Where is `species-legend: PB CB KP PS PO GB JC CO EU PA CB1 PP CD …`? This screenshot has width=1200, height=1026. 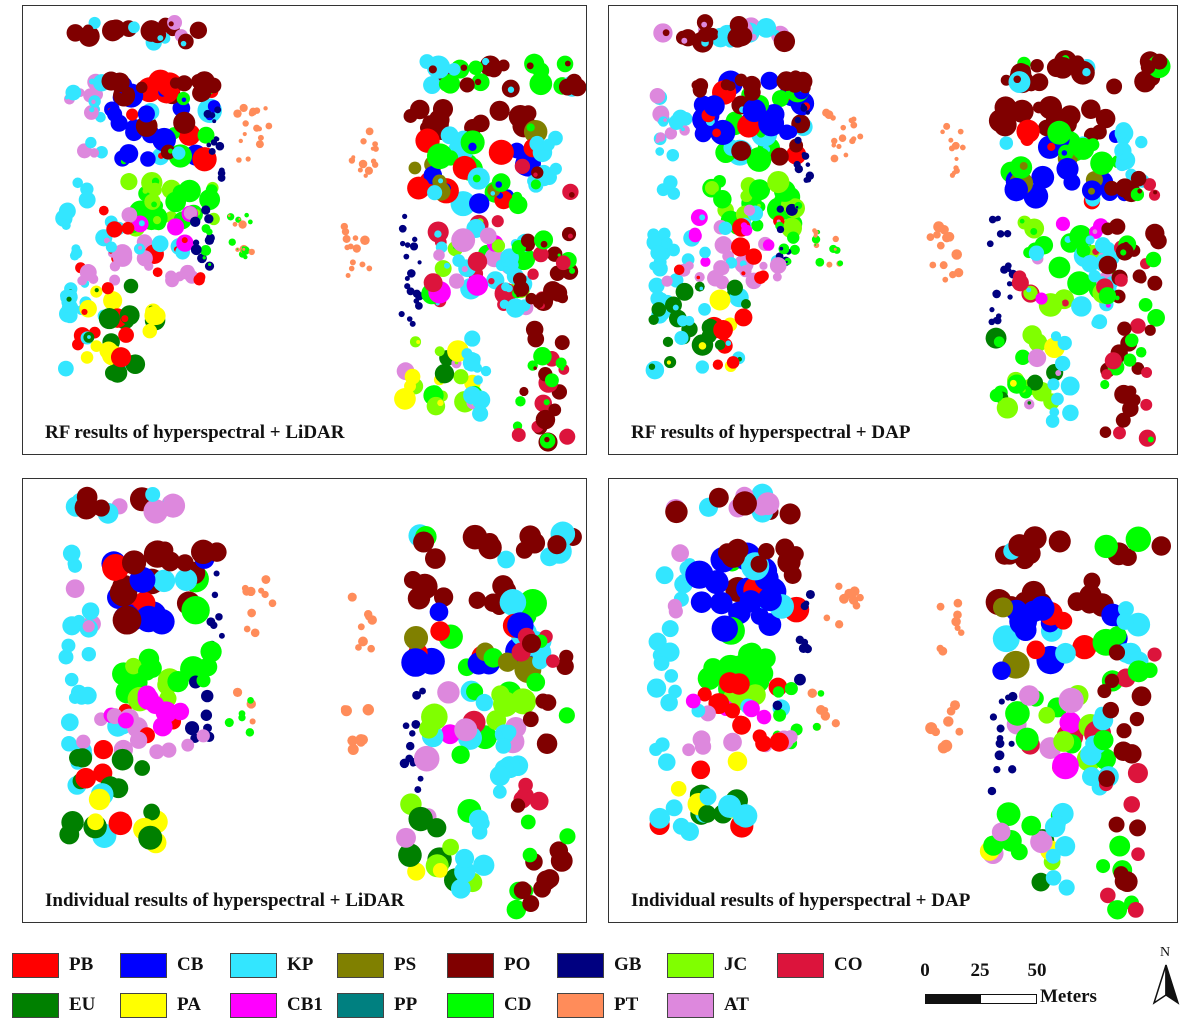
species-legend: PB CB KP PS PO GB JC CO EU PA CB1 PP CD … is located at coordinates (447, 987).